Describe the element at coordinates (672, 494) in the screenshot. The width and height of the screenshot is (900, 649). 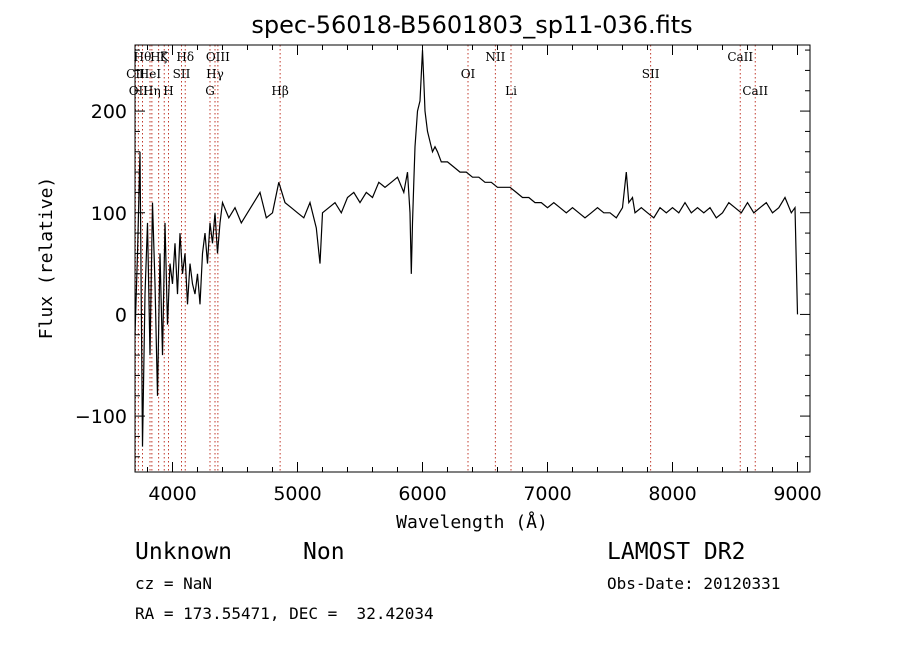
I see `x-tick-label: 8000` at that location.